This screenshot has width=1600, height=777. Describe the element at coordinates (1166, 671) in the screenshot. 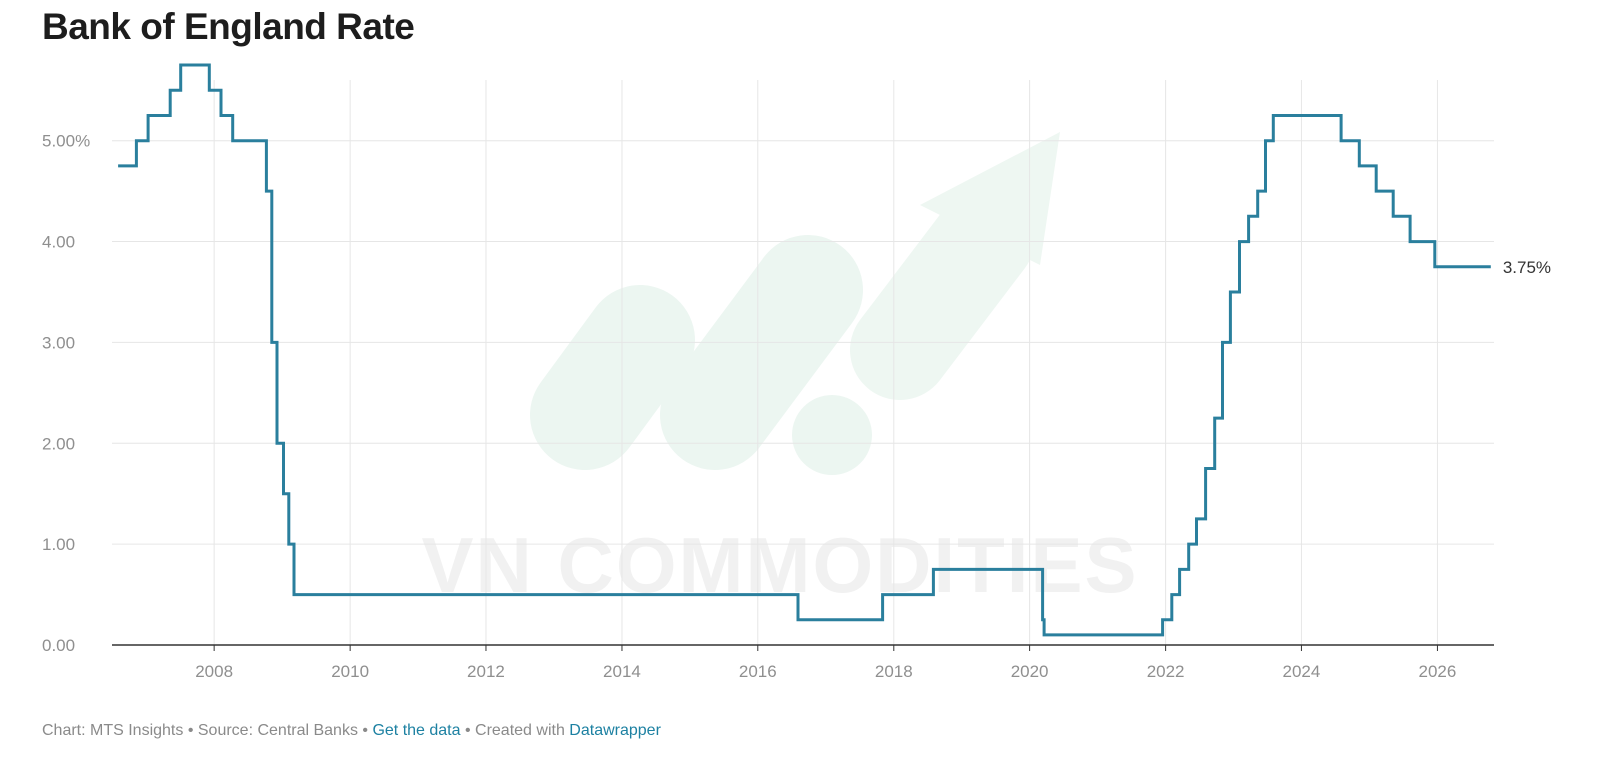

I see `x-tick-label: 2022` at that location.